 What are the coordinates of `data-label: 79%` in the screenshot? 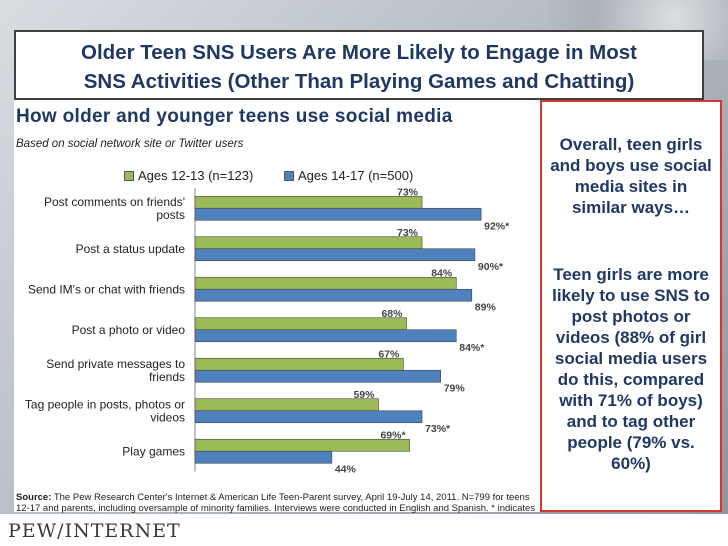 It's located at (455, 388).